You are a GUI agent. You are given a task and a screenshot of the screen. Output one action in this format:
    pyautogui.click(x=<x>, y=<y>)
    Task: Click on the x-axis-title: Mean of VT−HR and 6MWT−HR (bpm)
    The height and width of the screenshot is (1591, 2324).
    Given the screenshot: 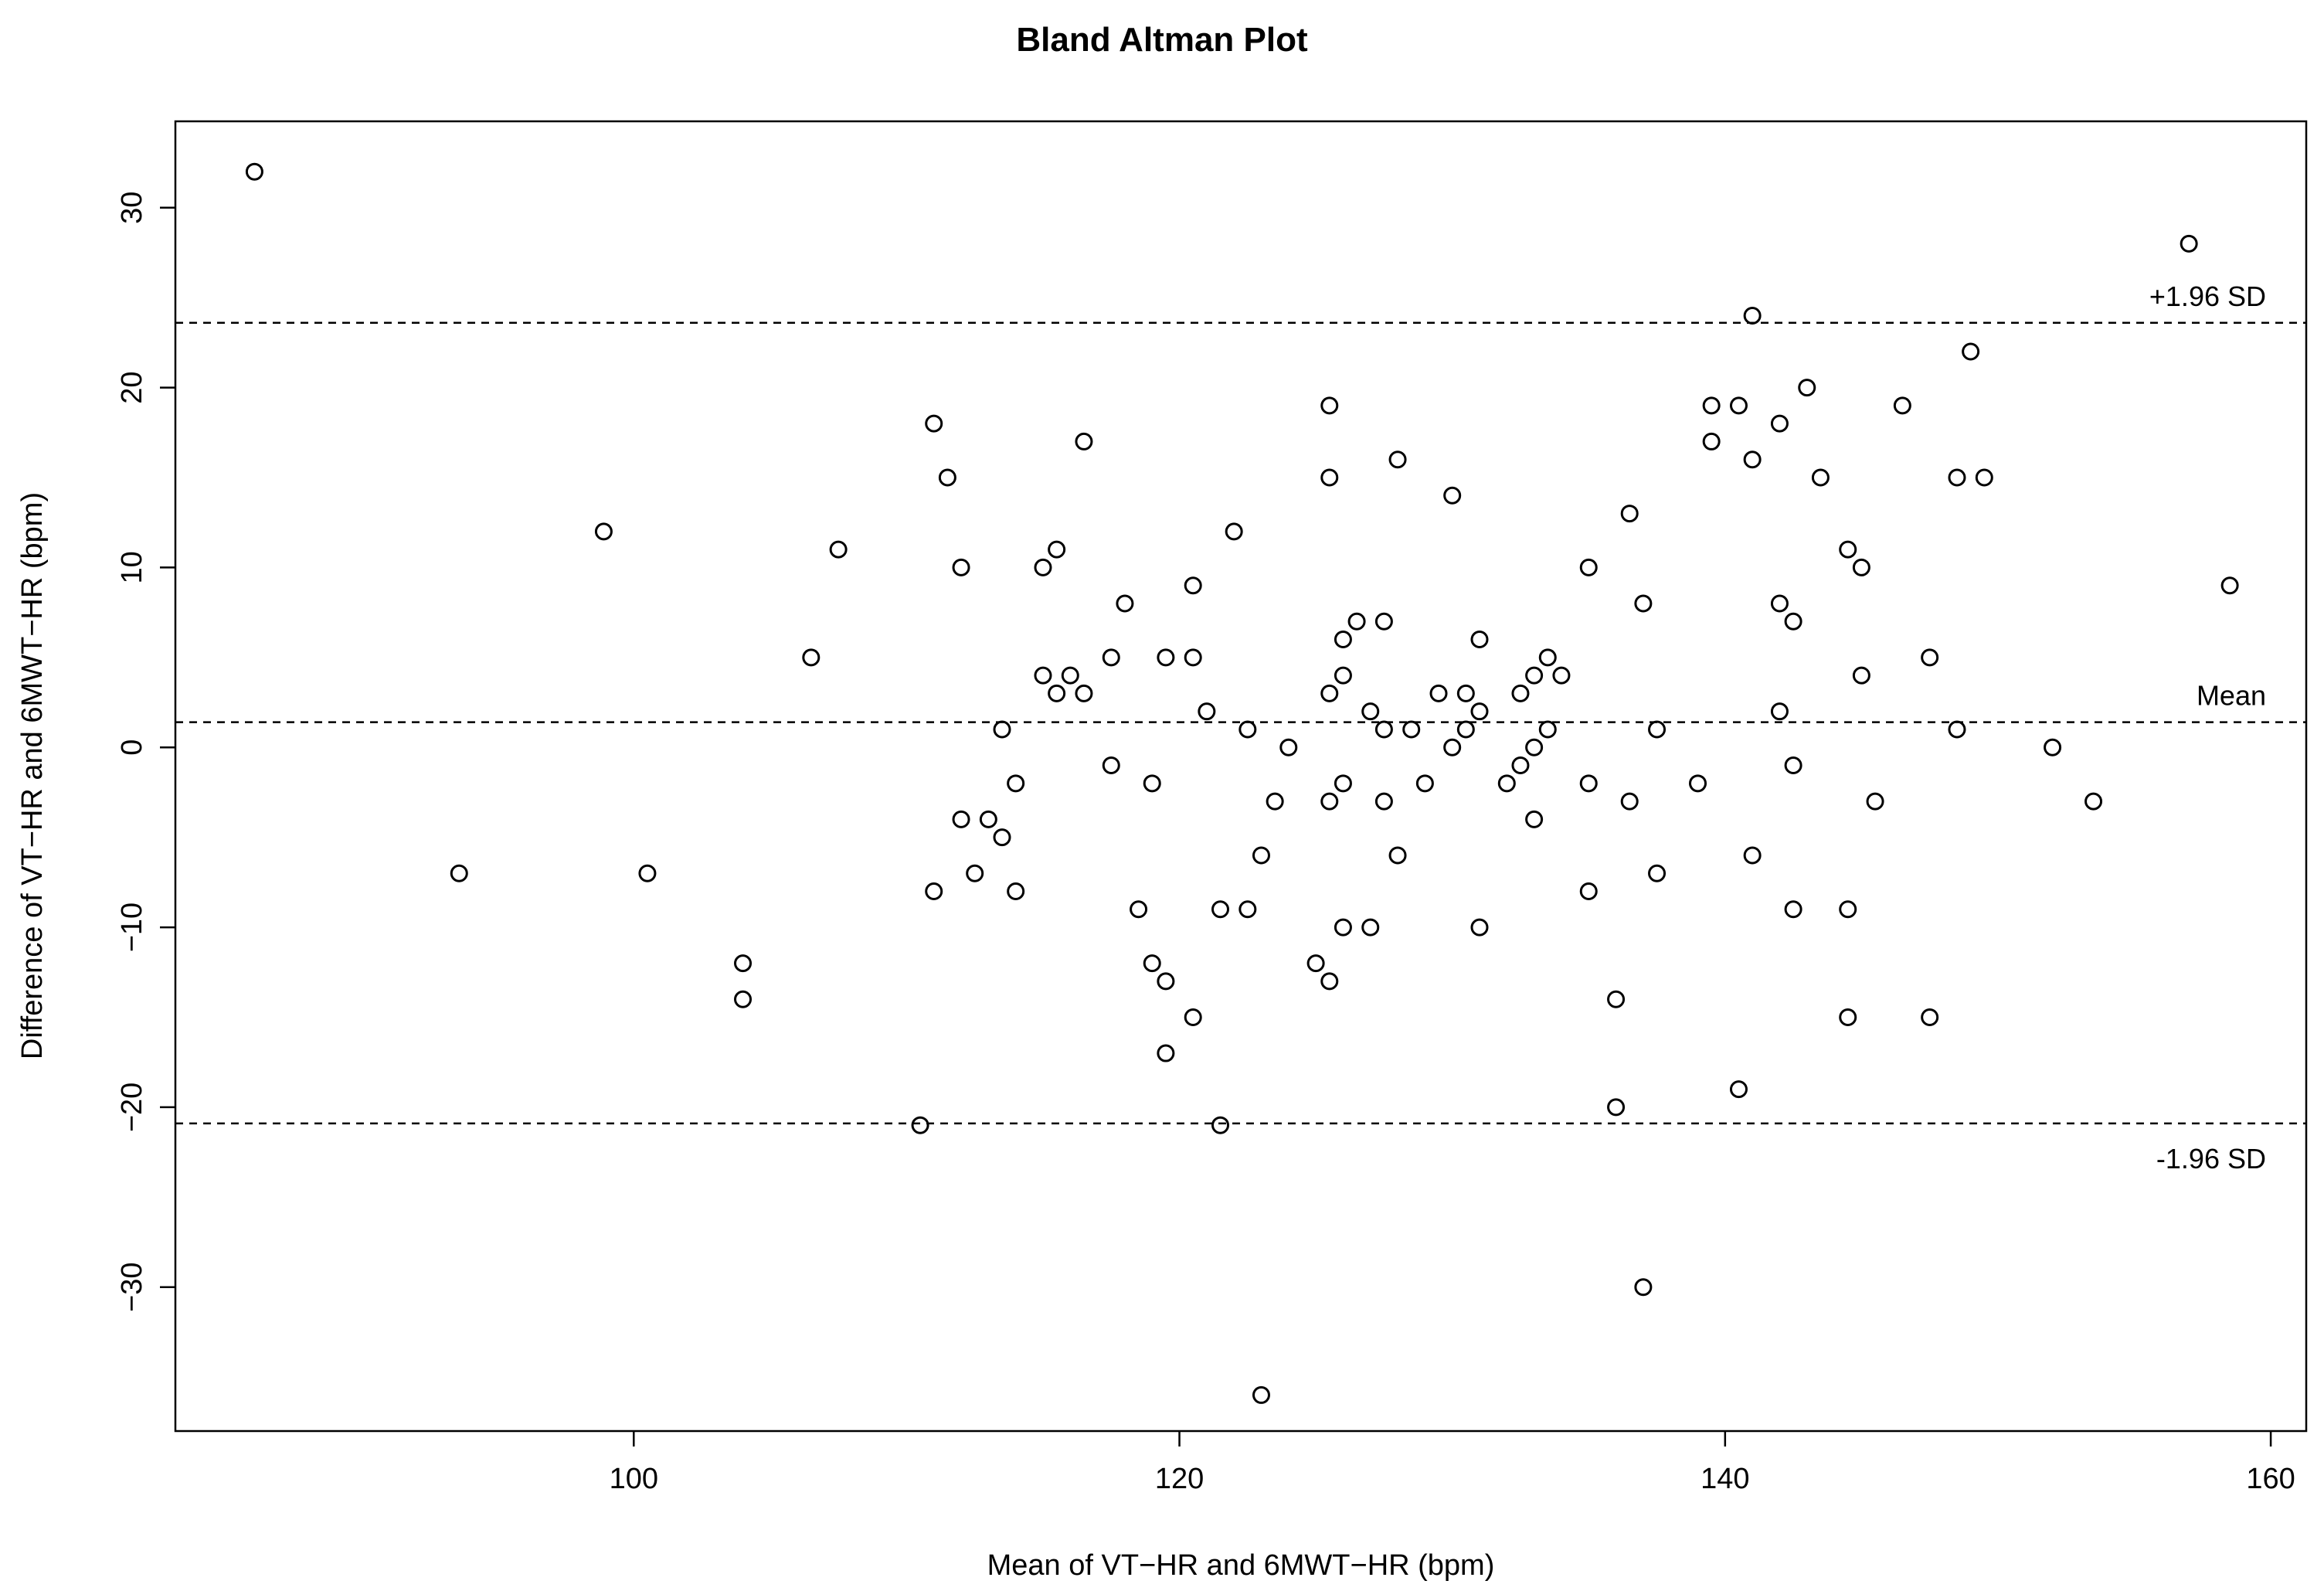 What is the action you would take?
    pyautogui.click(x=1241, y=1565)
    